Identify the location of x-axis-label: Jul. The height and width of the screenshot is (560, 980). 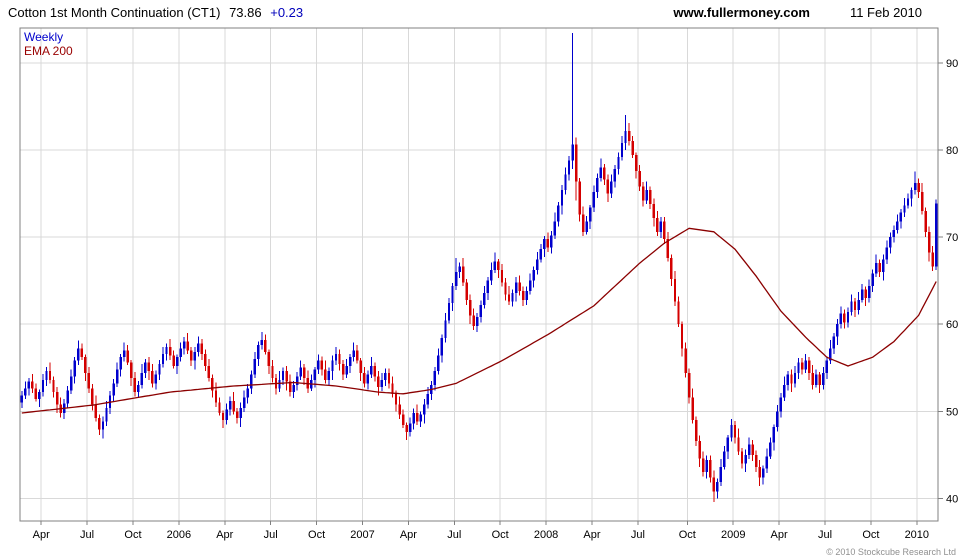
(87, 535).